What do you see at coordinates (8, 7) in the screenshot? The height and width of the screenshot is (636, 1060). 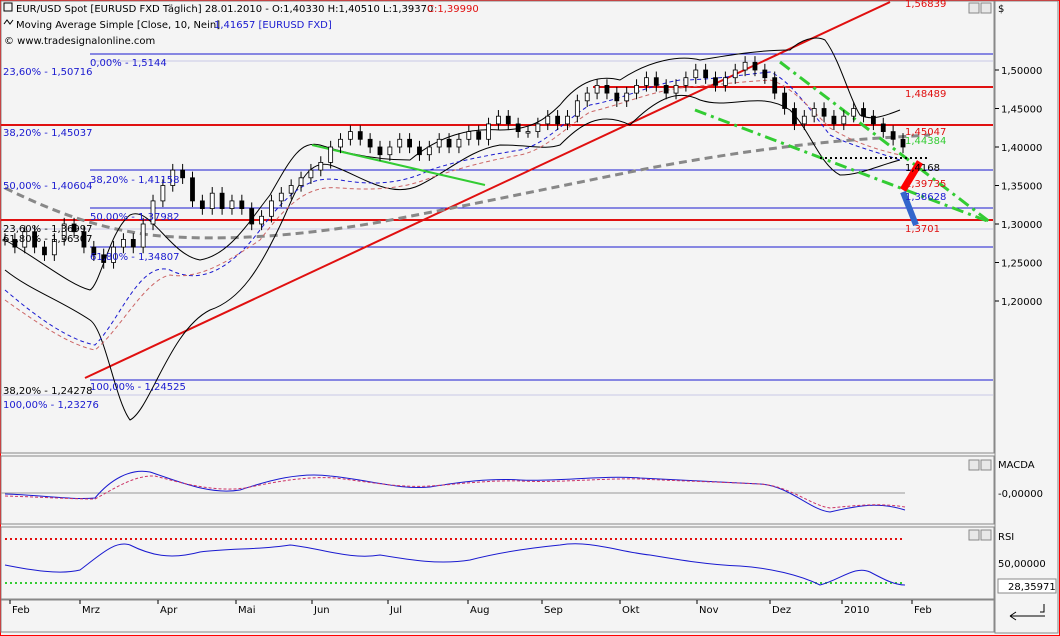 I see `candle-icon` at bounding box center [8, 7].